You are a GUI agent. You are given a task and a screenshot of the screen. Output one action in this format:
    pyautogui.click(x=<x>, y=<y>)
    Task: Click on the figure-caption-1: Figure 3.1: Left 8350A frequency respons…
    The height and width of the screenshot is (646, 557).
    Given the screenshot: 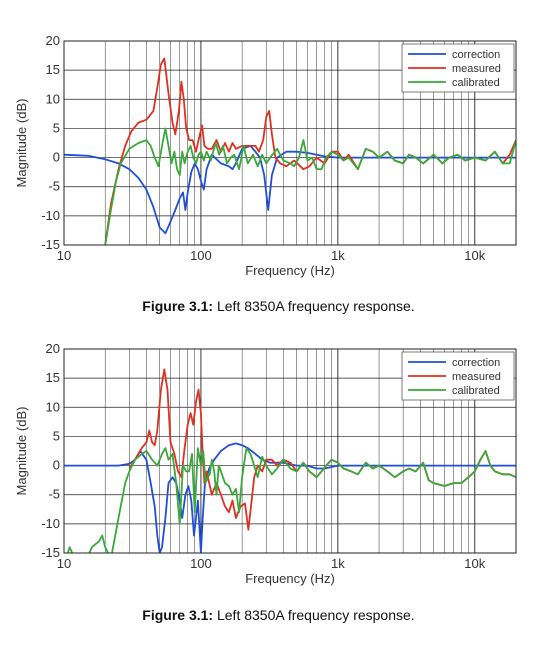 What is the action you would take?
    pyautogui.click(x=278, y=306)
    